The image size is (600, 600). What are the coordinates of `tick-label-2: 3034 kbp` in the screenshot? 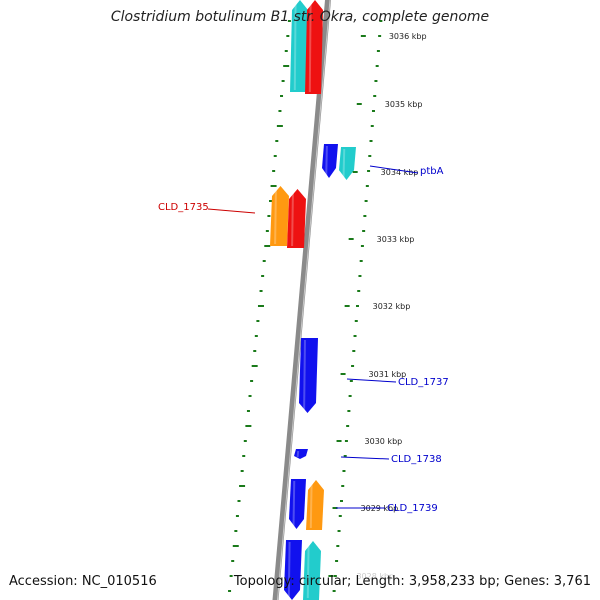 It's located at (400, 172).